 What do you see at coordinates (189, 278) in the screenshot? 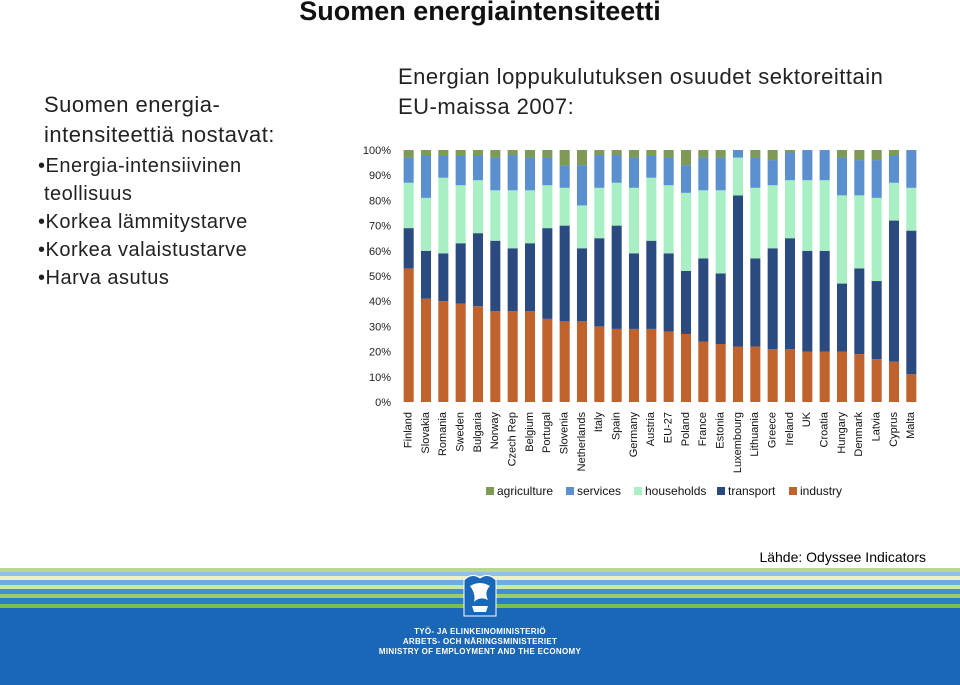
I see `bullet-population: Harva asutus` at bounding box center [189, 278].